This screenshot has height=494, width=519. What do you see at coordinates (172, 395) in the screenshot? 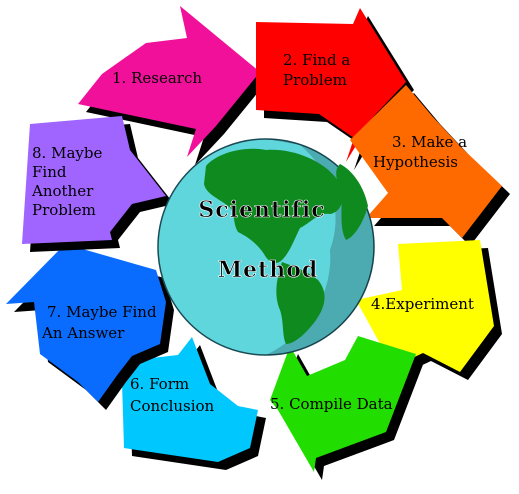
I see `step-6-label: 6. Form Conclusion` at bounding box center [172, 395].